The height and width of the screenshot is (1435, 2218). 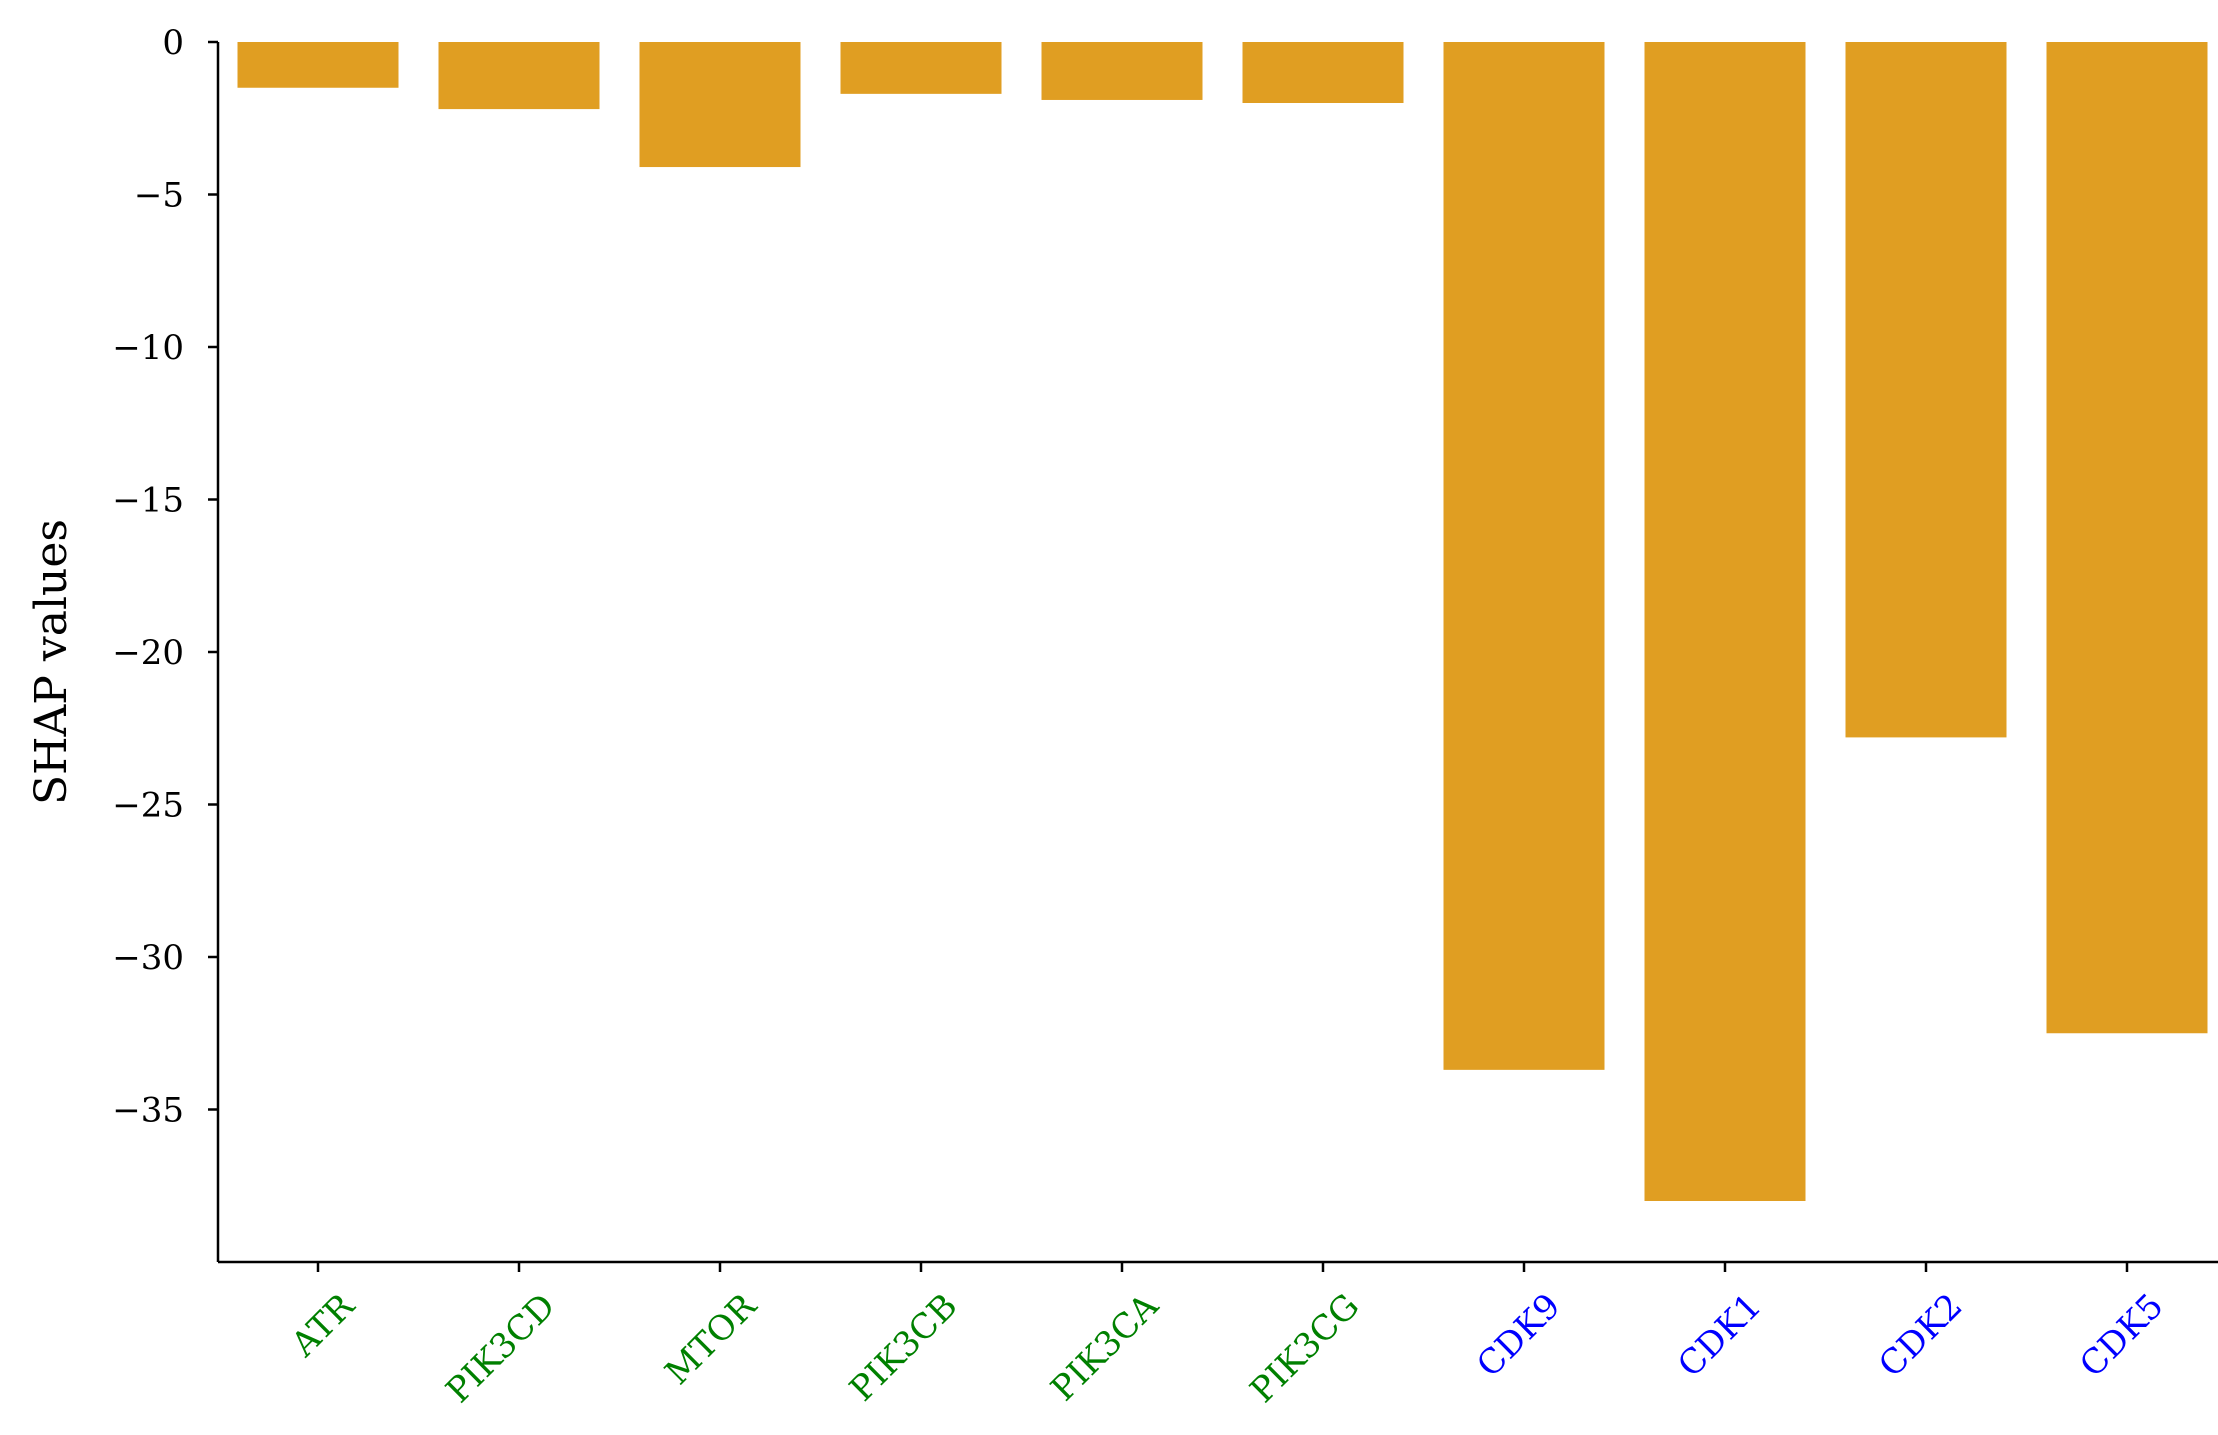 I want to click on bar-pik3cg, so click(x=1323, y=72).